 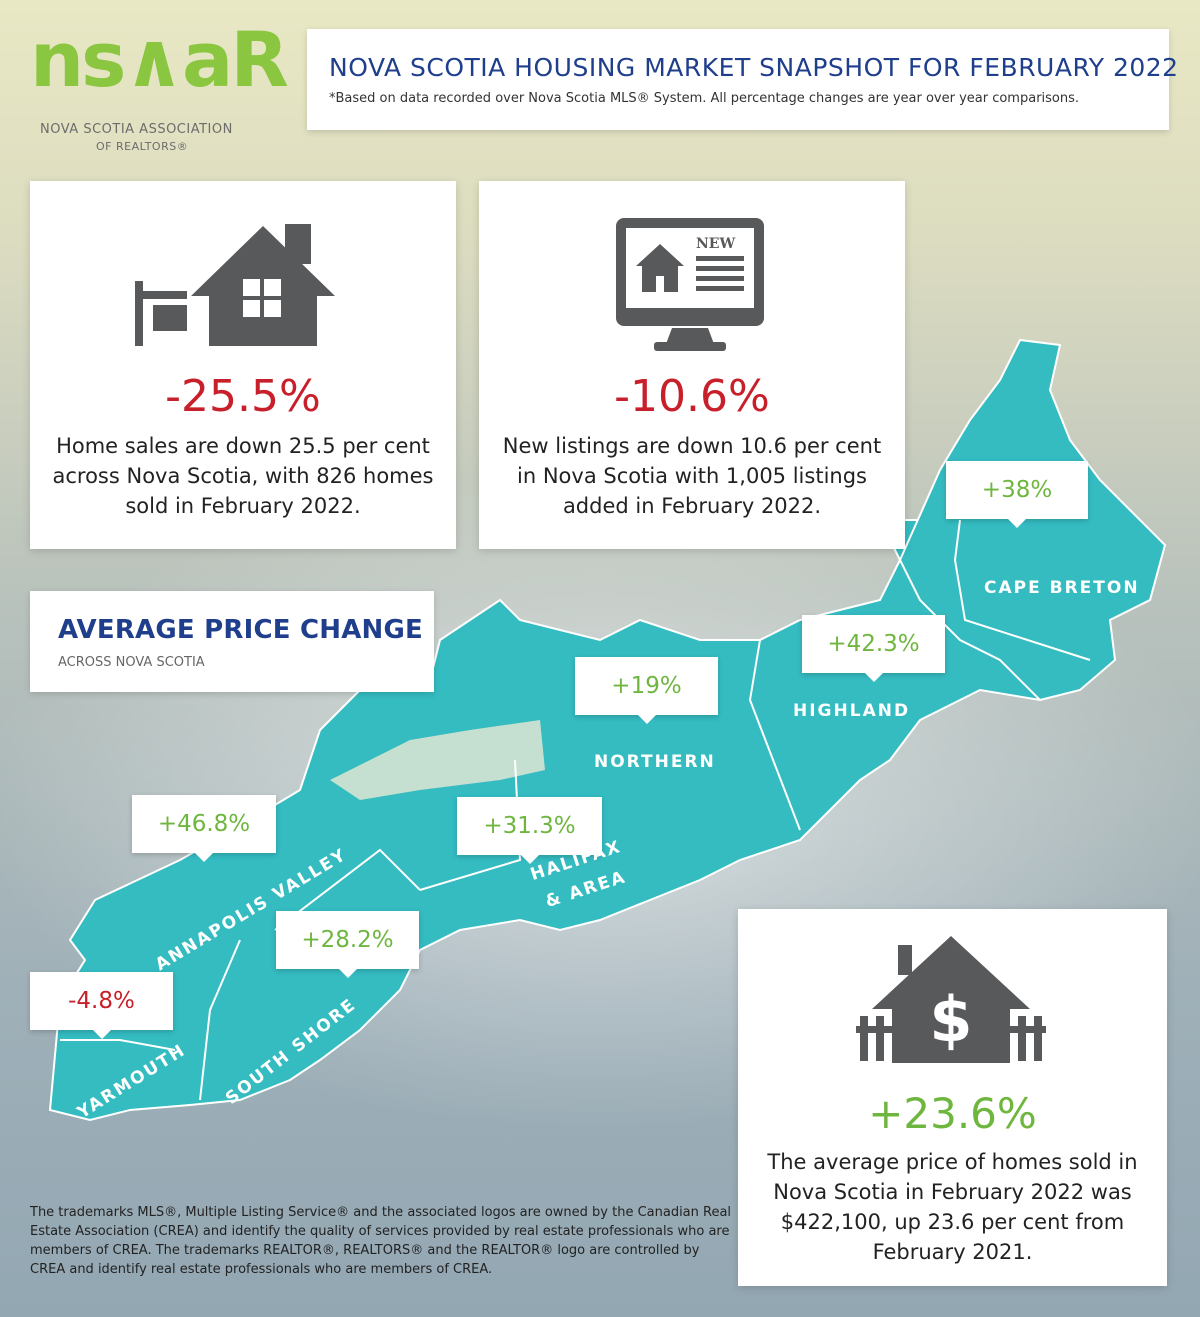 What do you see at coordinates (655, 762) in the screenshot?
I see `northern-label: NORTHERN` at bounding box center [655, 762].